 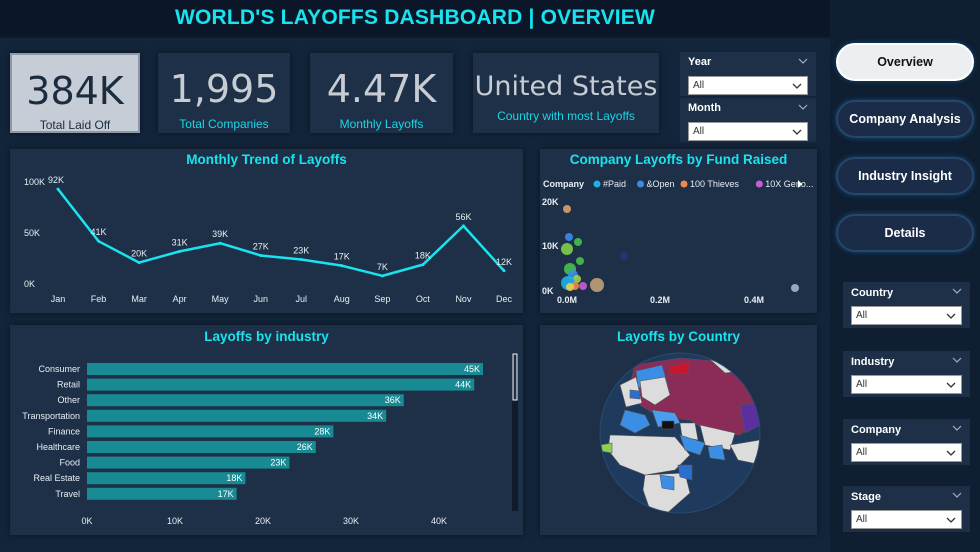 I want to click on y-tick-label: 10K, so click(x=550, y=246).